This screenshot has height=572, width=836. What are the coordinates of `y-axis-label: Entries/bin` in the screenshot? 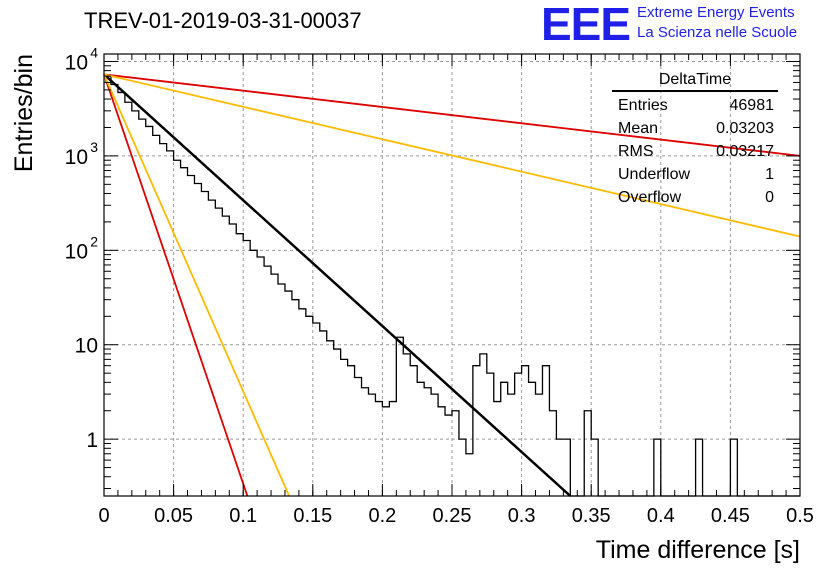 It's located at (24, 113).